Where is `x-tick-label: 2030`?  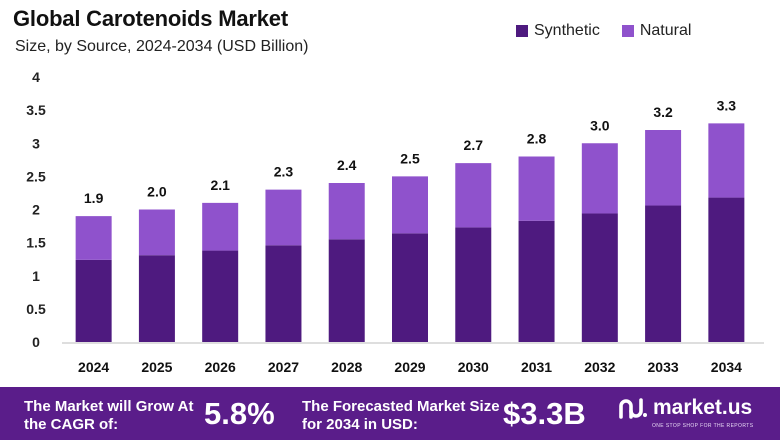 x-tick-label: 2030 is located at coordinates (473, 367).